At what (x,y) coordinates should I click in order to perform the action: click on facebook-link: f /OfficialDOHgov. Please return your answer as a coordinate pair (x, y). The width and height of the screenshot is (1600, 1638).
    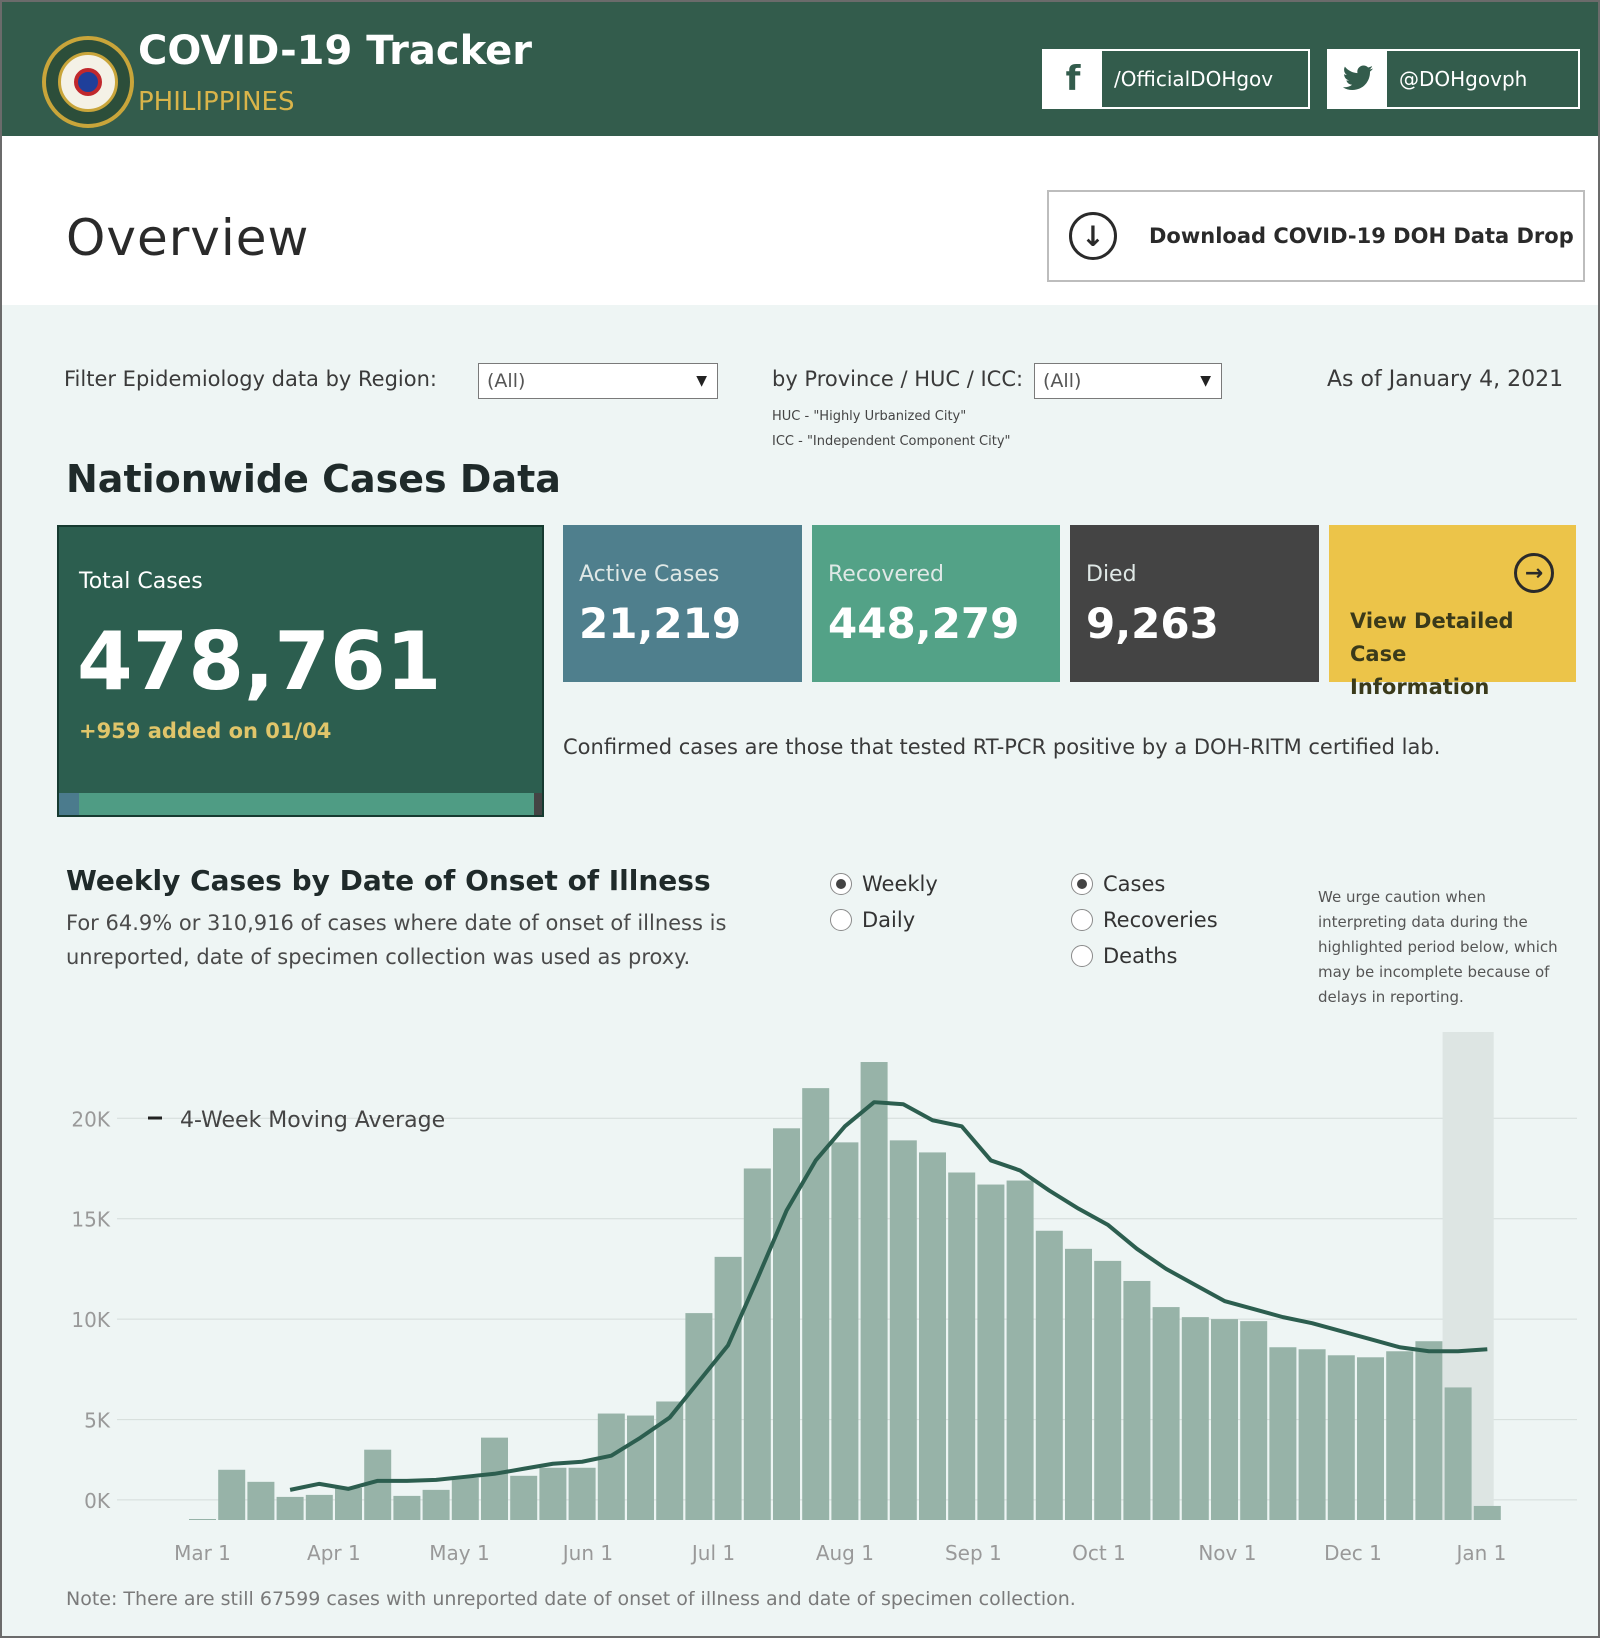
    Looking at the image, I should click on (1176, 79).